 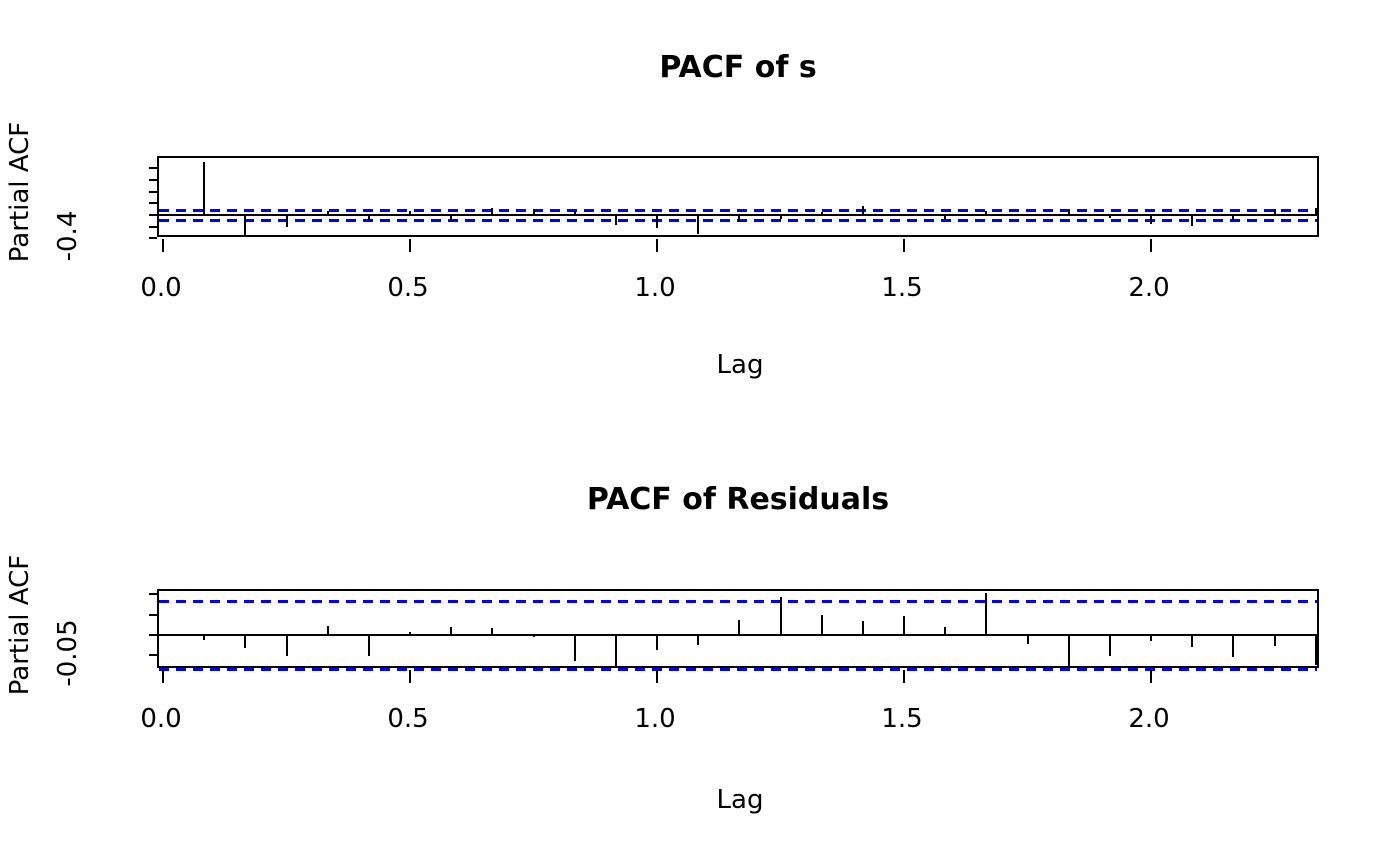 What do you see at coordinates (738, 499) in the screenshot?
I see `plot-title: PACF of Residuals` at bounding box center [738, 499].